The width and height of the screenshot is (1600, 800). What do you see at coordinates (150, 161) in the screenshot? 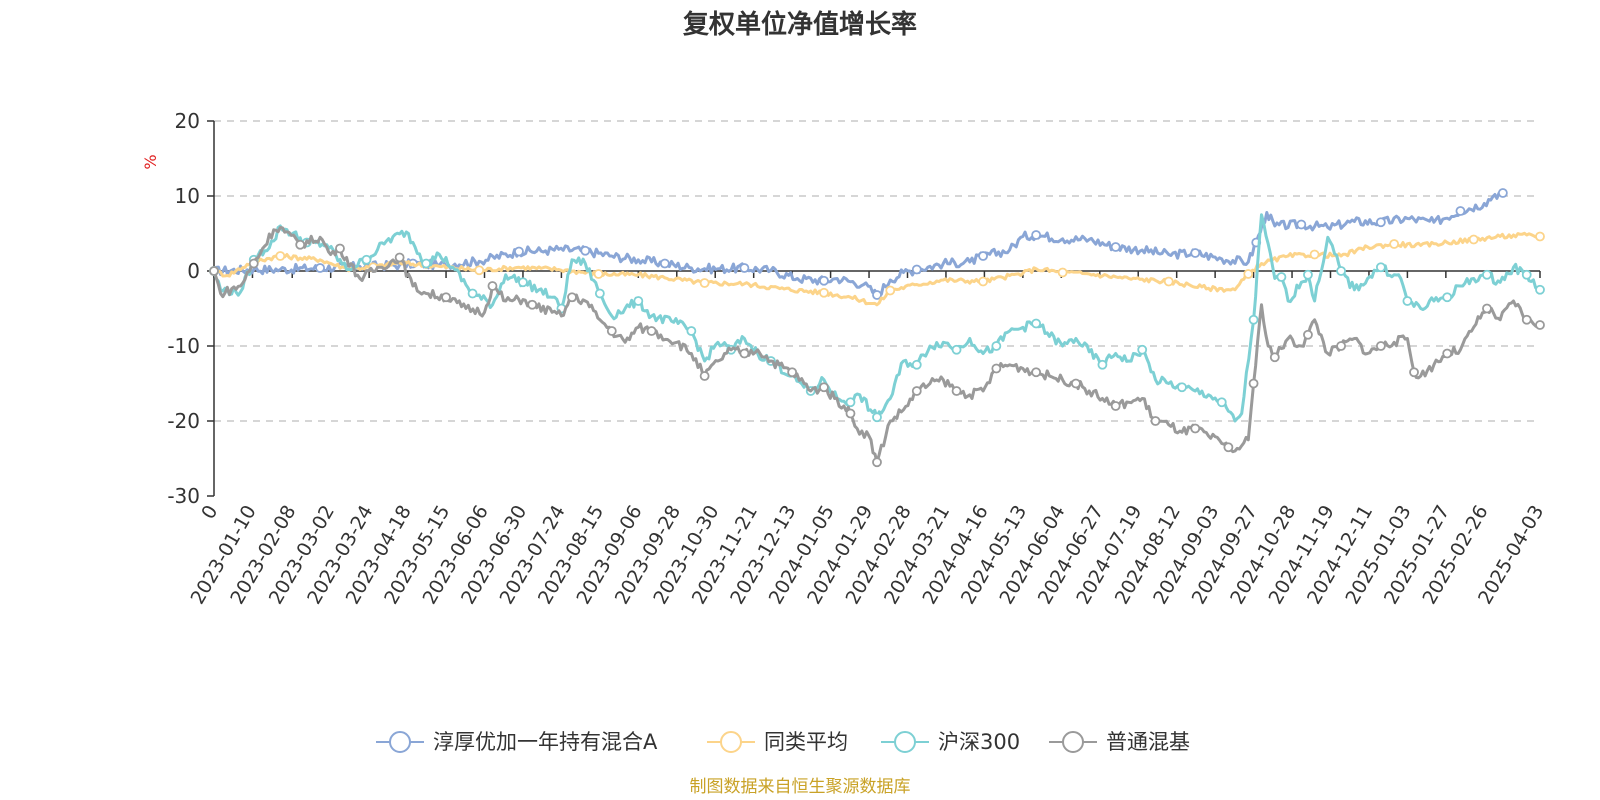
I see `y-axis-unit: %` at bounding box center [150, 161].